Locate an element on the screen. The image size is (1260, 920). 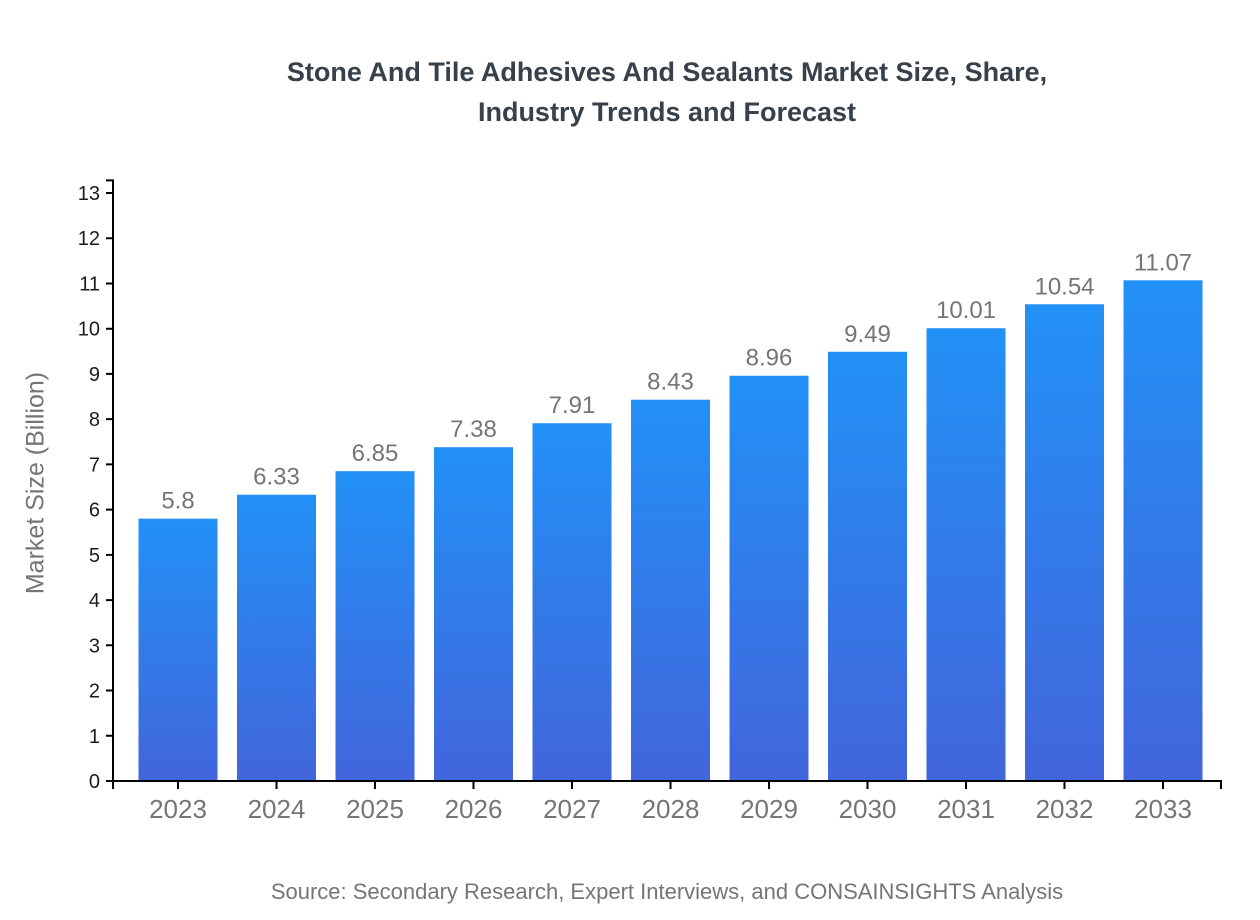
bar-value-label: 6.85 is located at coordinates (375, 453).